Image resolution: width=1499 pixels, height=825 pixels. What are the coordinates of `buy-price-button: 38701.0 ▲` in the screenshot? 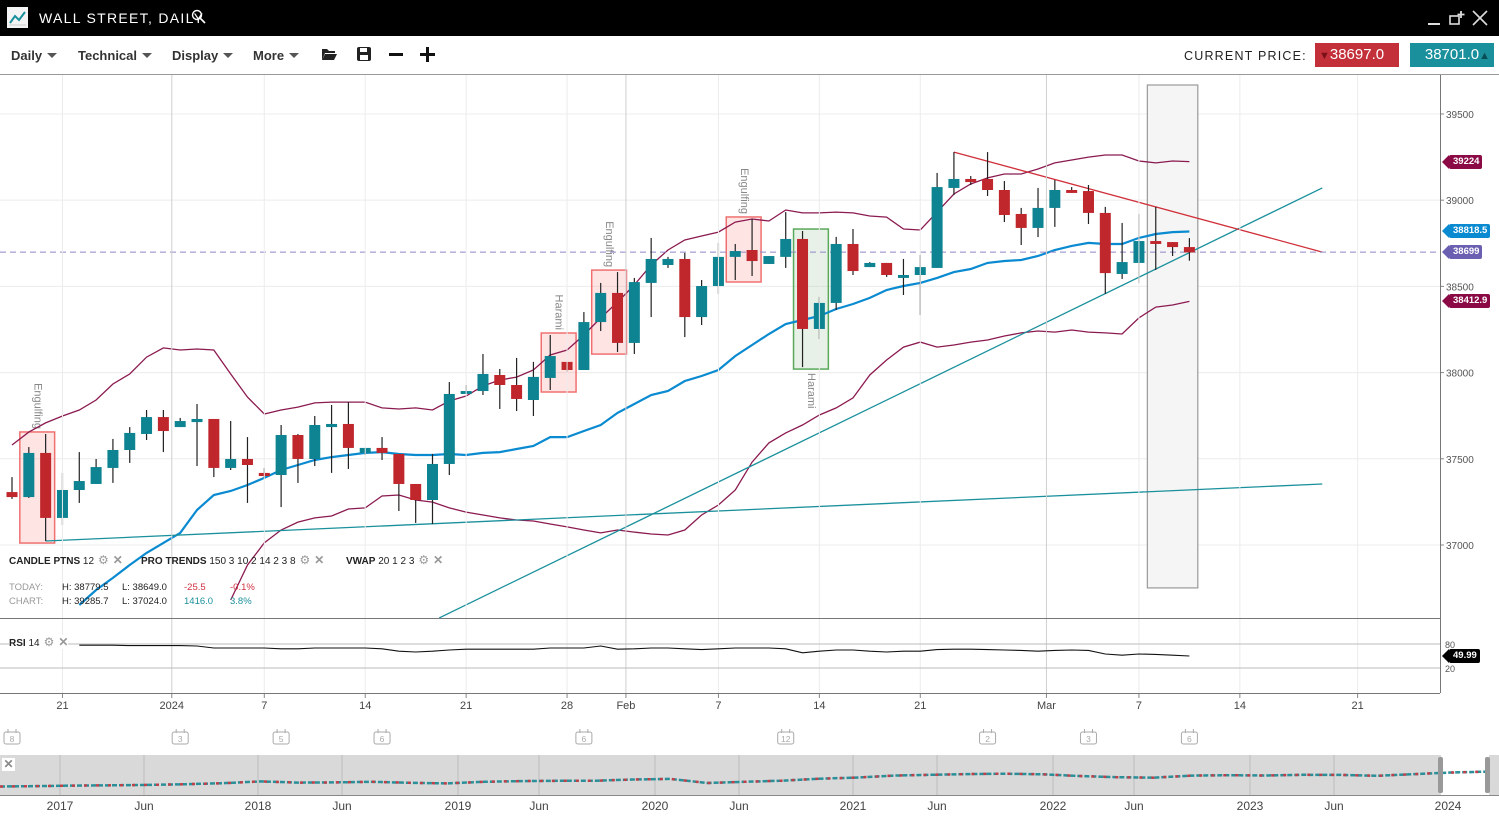 It's located at (1452, 55).